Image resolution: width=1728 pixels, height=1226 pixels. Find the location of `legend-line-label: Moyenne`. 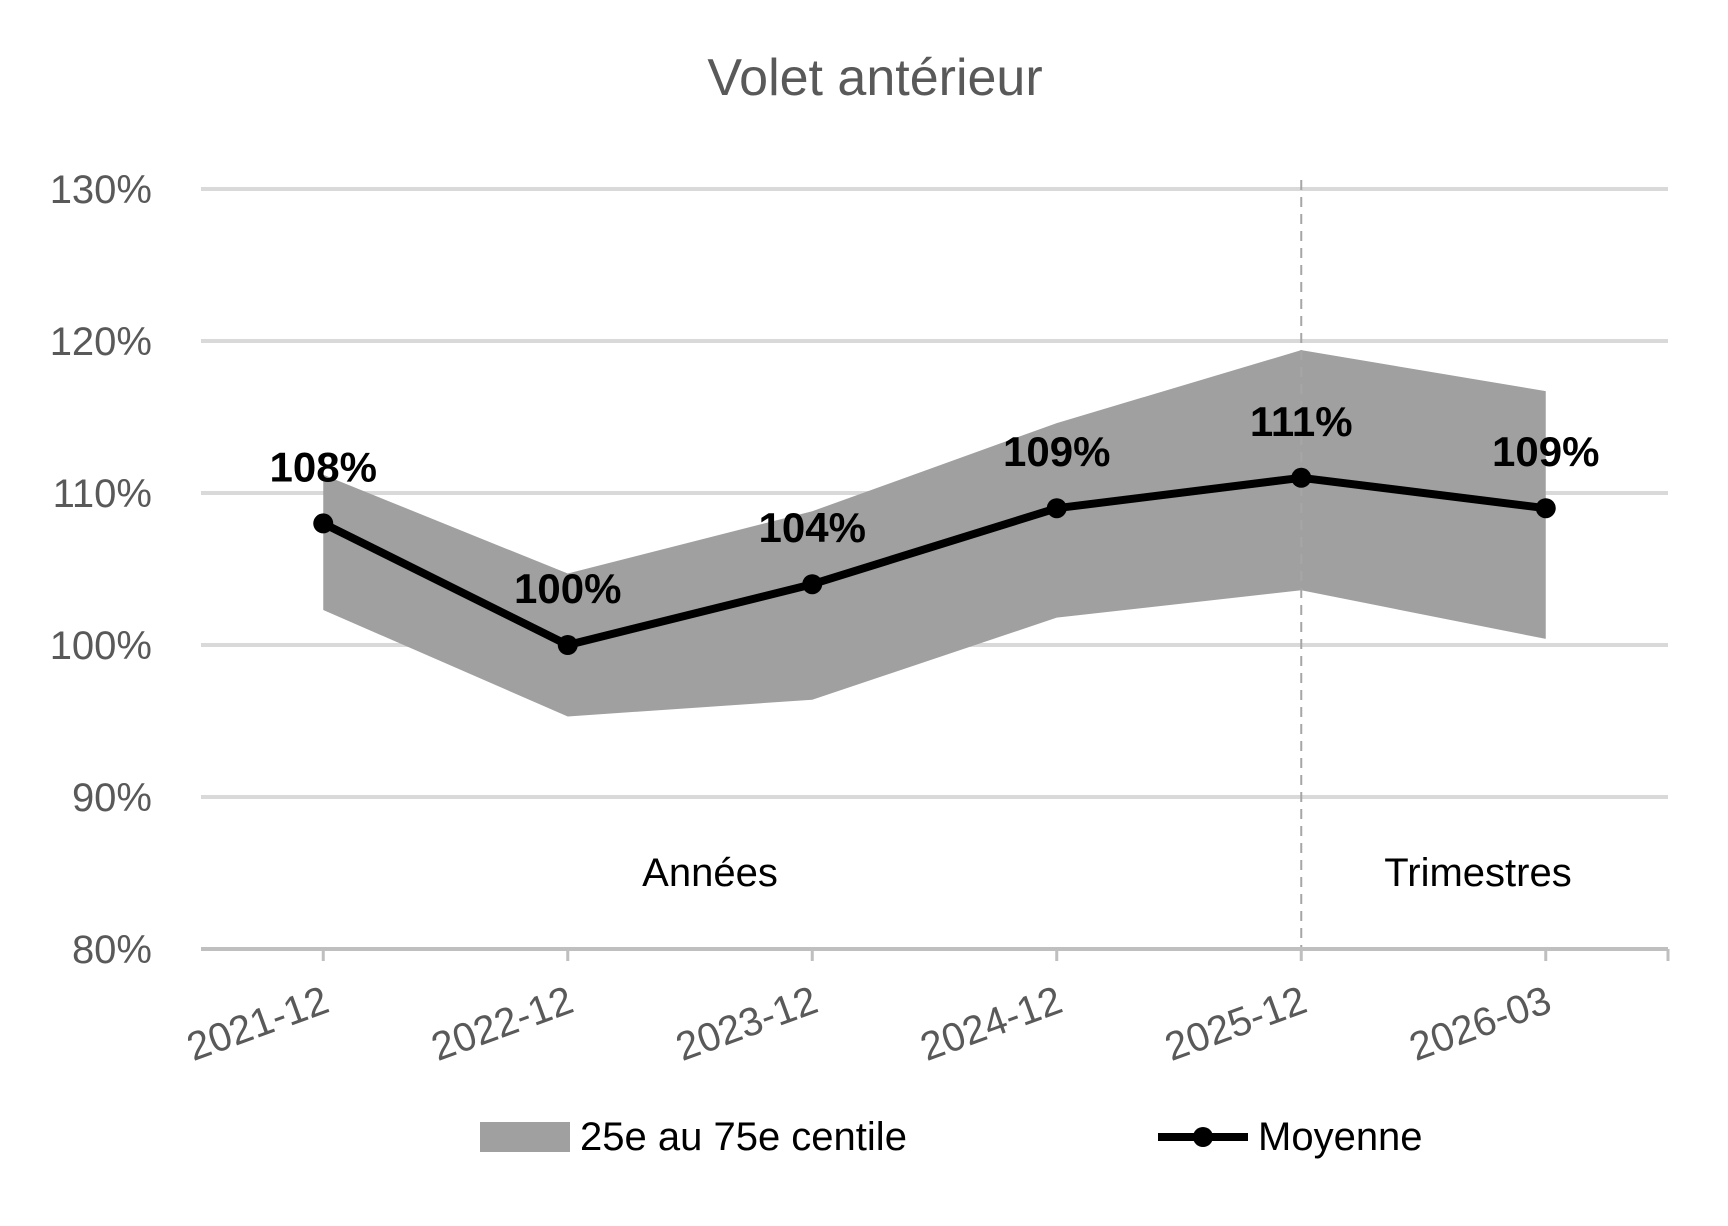

legend-line-label: Moyenne is located at coordinates (1340, 1137).